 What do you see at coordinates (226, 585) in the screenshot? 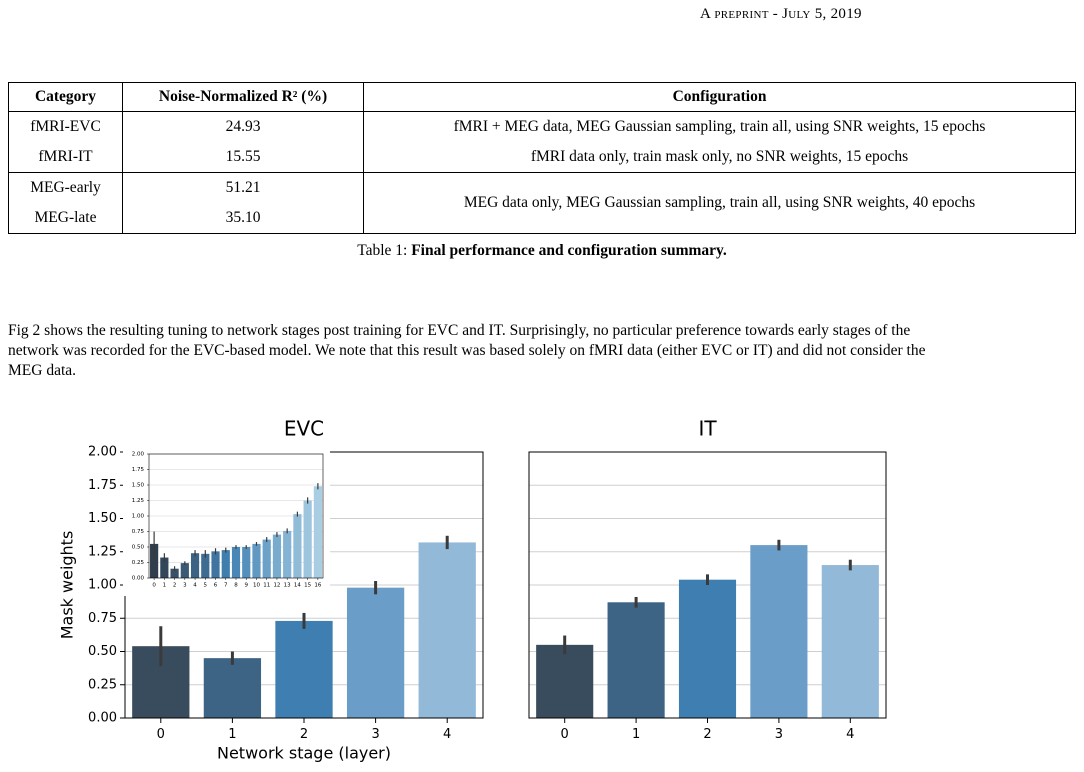
I see `x-tick-label: 7` at bounding box center [226, 585].